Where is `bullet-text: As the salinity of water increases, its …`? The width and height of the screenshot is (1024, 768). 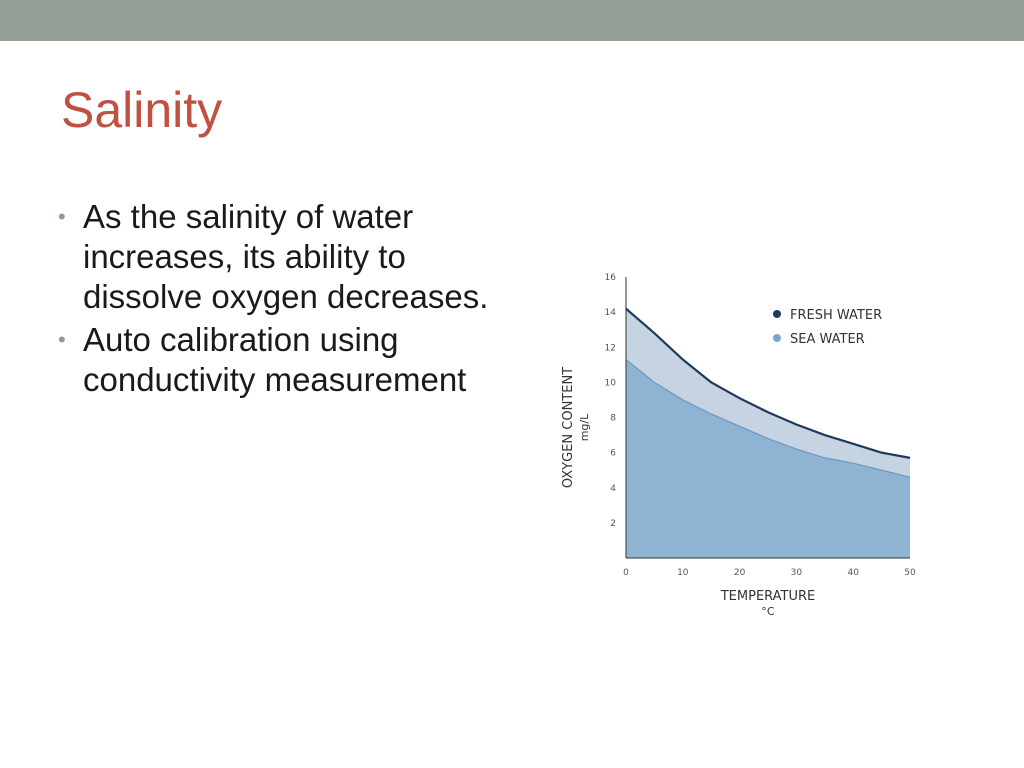
bullet-text: As the salinity of water increases, its … is located at coordinates (286, 256).